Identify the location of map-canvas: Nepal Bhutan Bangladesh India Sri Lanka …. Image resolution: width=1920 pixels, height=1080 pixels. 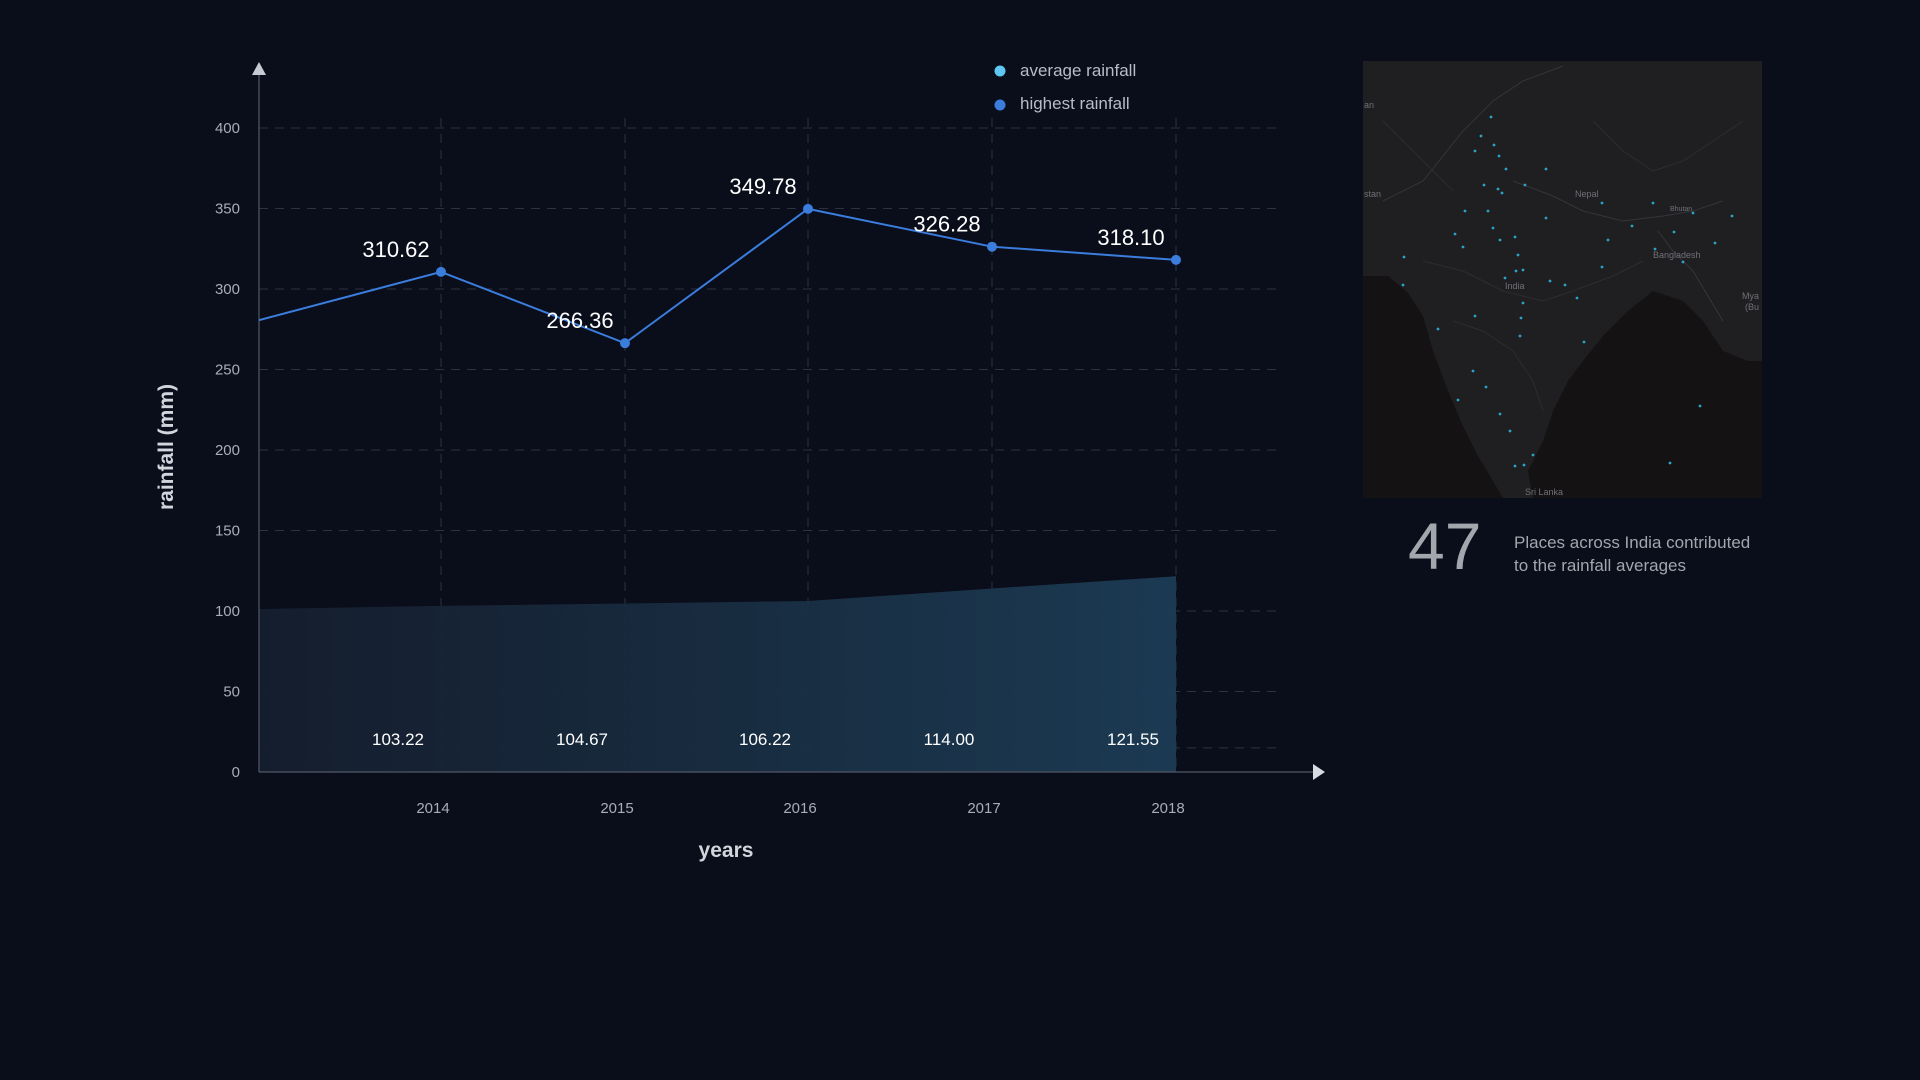
(1562, 279).